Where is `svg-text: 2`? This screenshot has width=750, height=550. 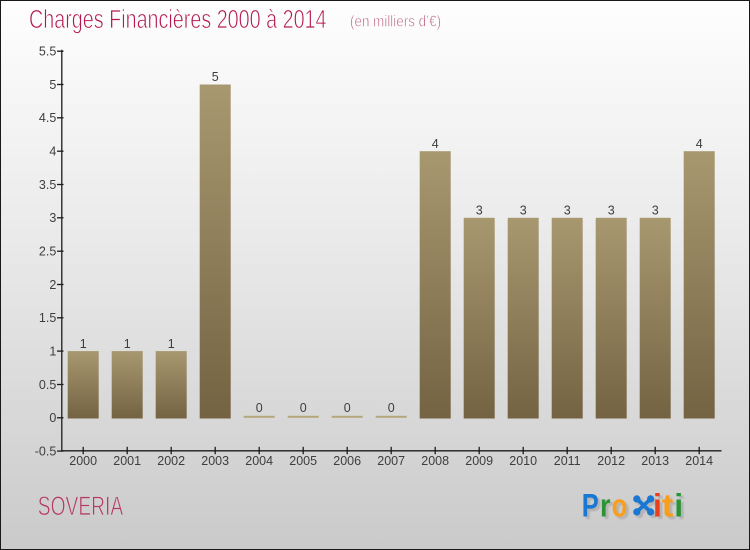 svg-text: 2 is located at coordinates (52, 285).